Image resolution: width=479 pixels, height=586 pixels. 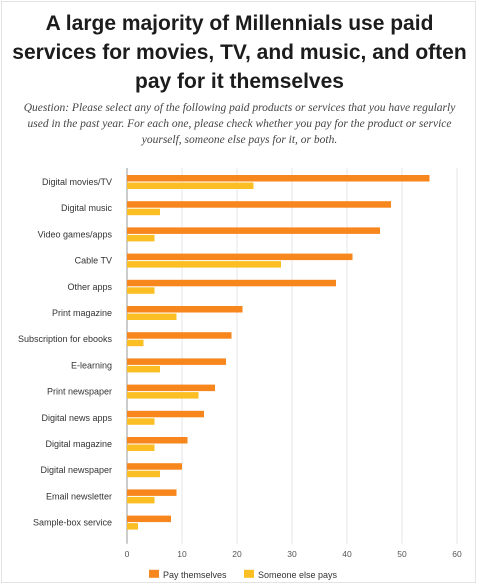 I want to click on category-label: Cable TV, so click(x=93, y=261).